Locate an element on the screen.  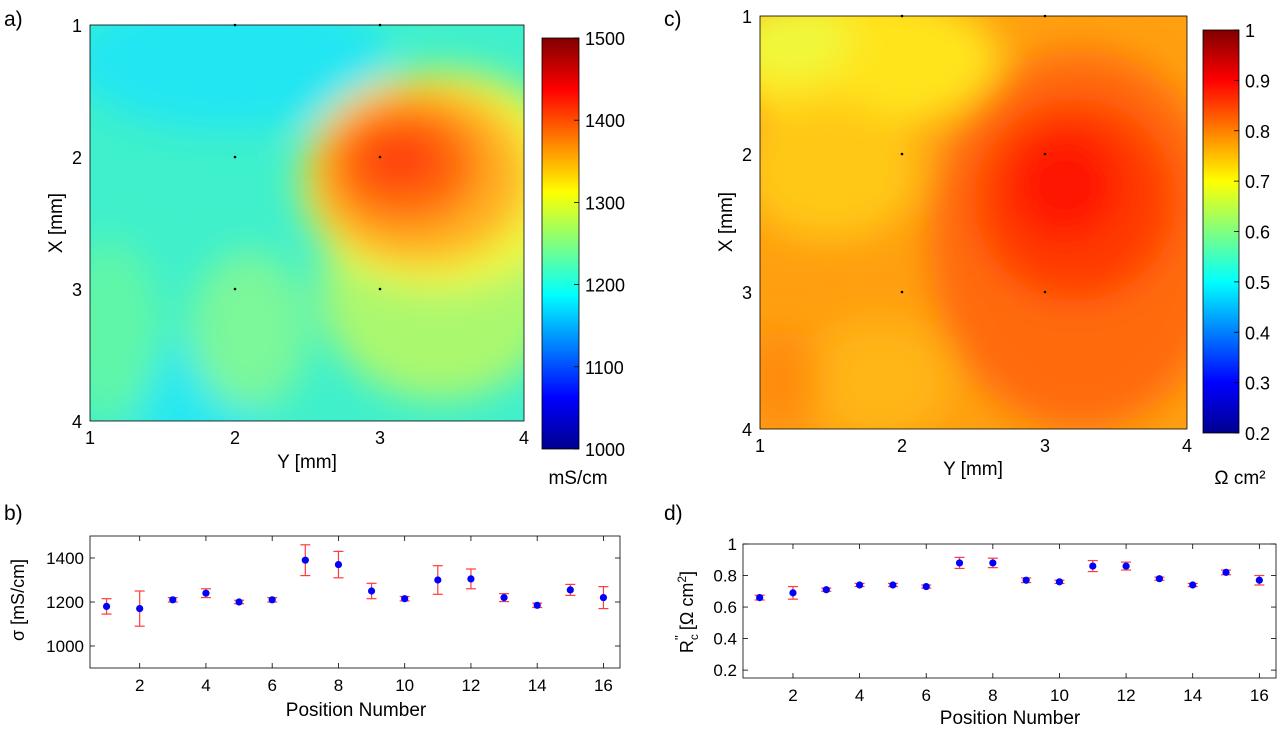
d-ytick-label: 0.6 is located at coordinates (725, 607).